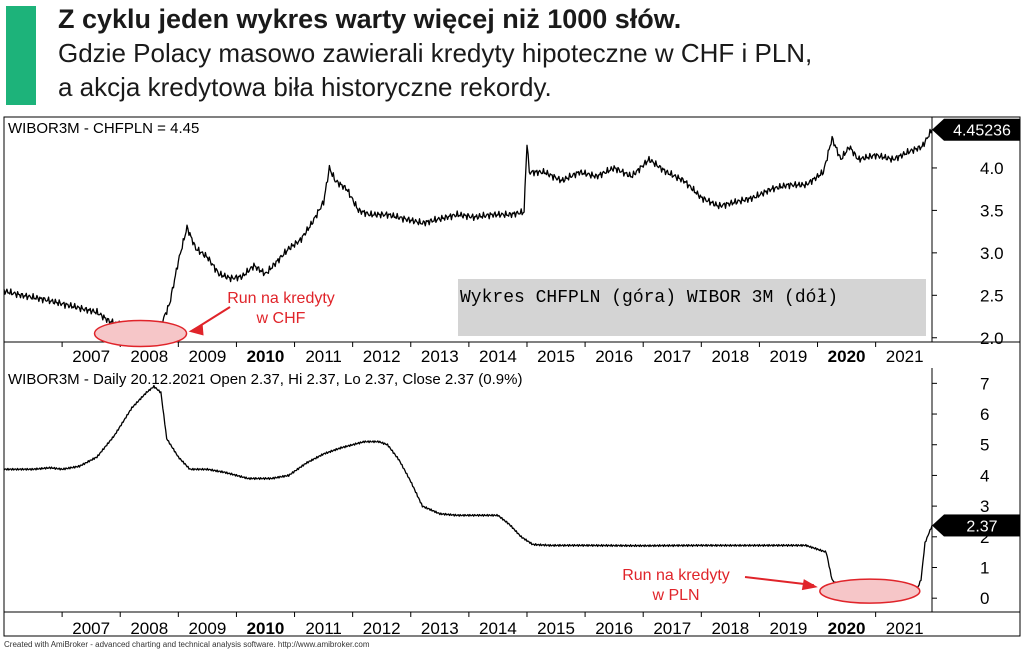 Image resolution: width=1024 pixels, height=652 pixels. I want to click on wibor-y-tick-label: 6, so click(984, 414).